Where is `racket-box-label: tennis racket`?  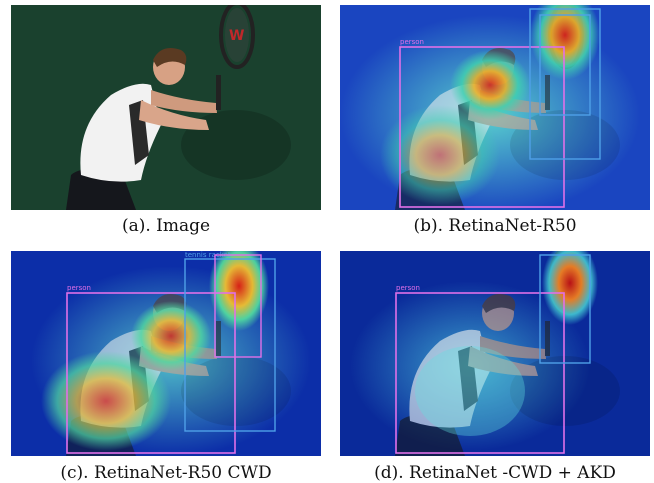
racket-box-label: tennis racket is located at coordinates (208, 255).